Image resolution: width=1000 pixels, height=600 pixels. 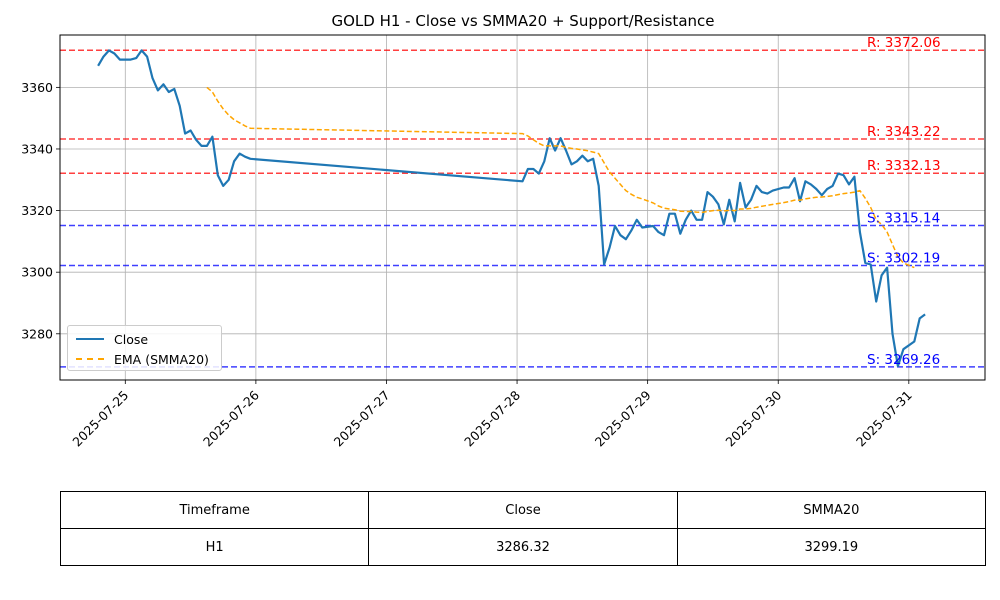 I want to click on summary-table-data-row: H1 3286.32 3299.19, so click(x=523, y=547).